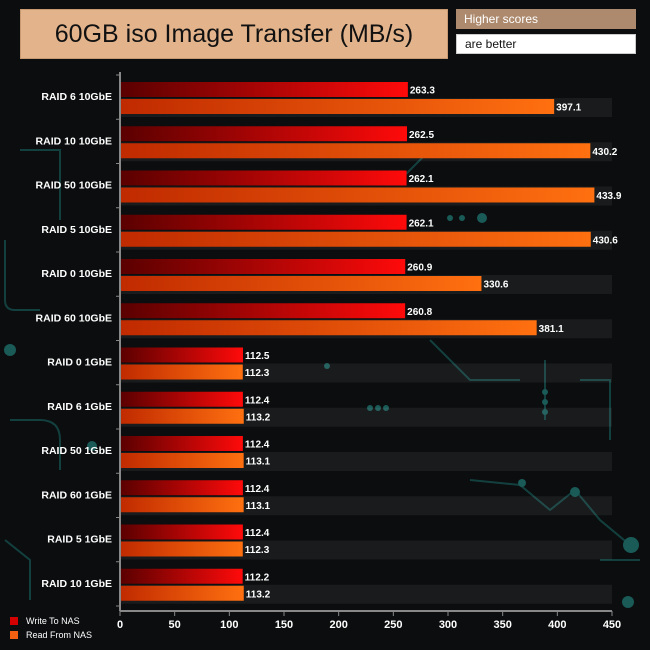 Image resolution: width=650 pixels, height=650 pixels. I want to click on are-better-note: are better, so click(546, 44).